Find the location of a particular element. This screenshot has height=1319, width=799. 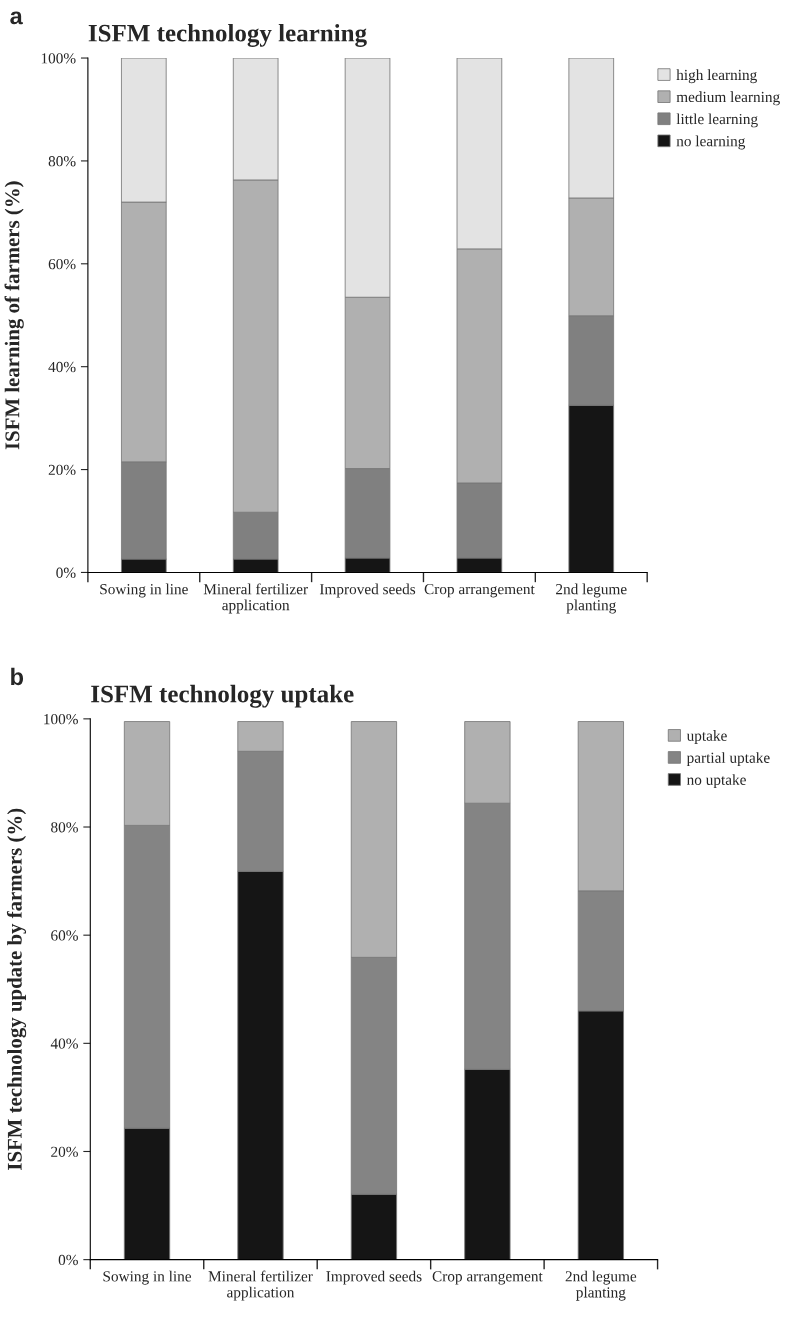

legend-label: little learning is located at coordinates (717, 120).